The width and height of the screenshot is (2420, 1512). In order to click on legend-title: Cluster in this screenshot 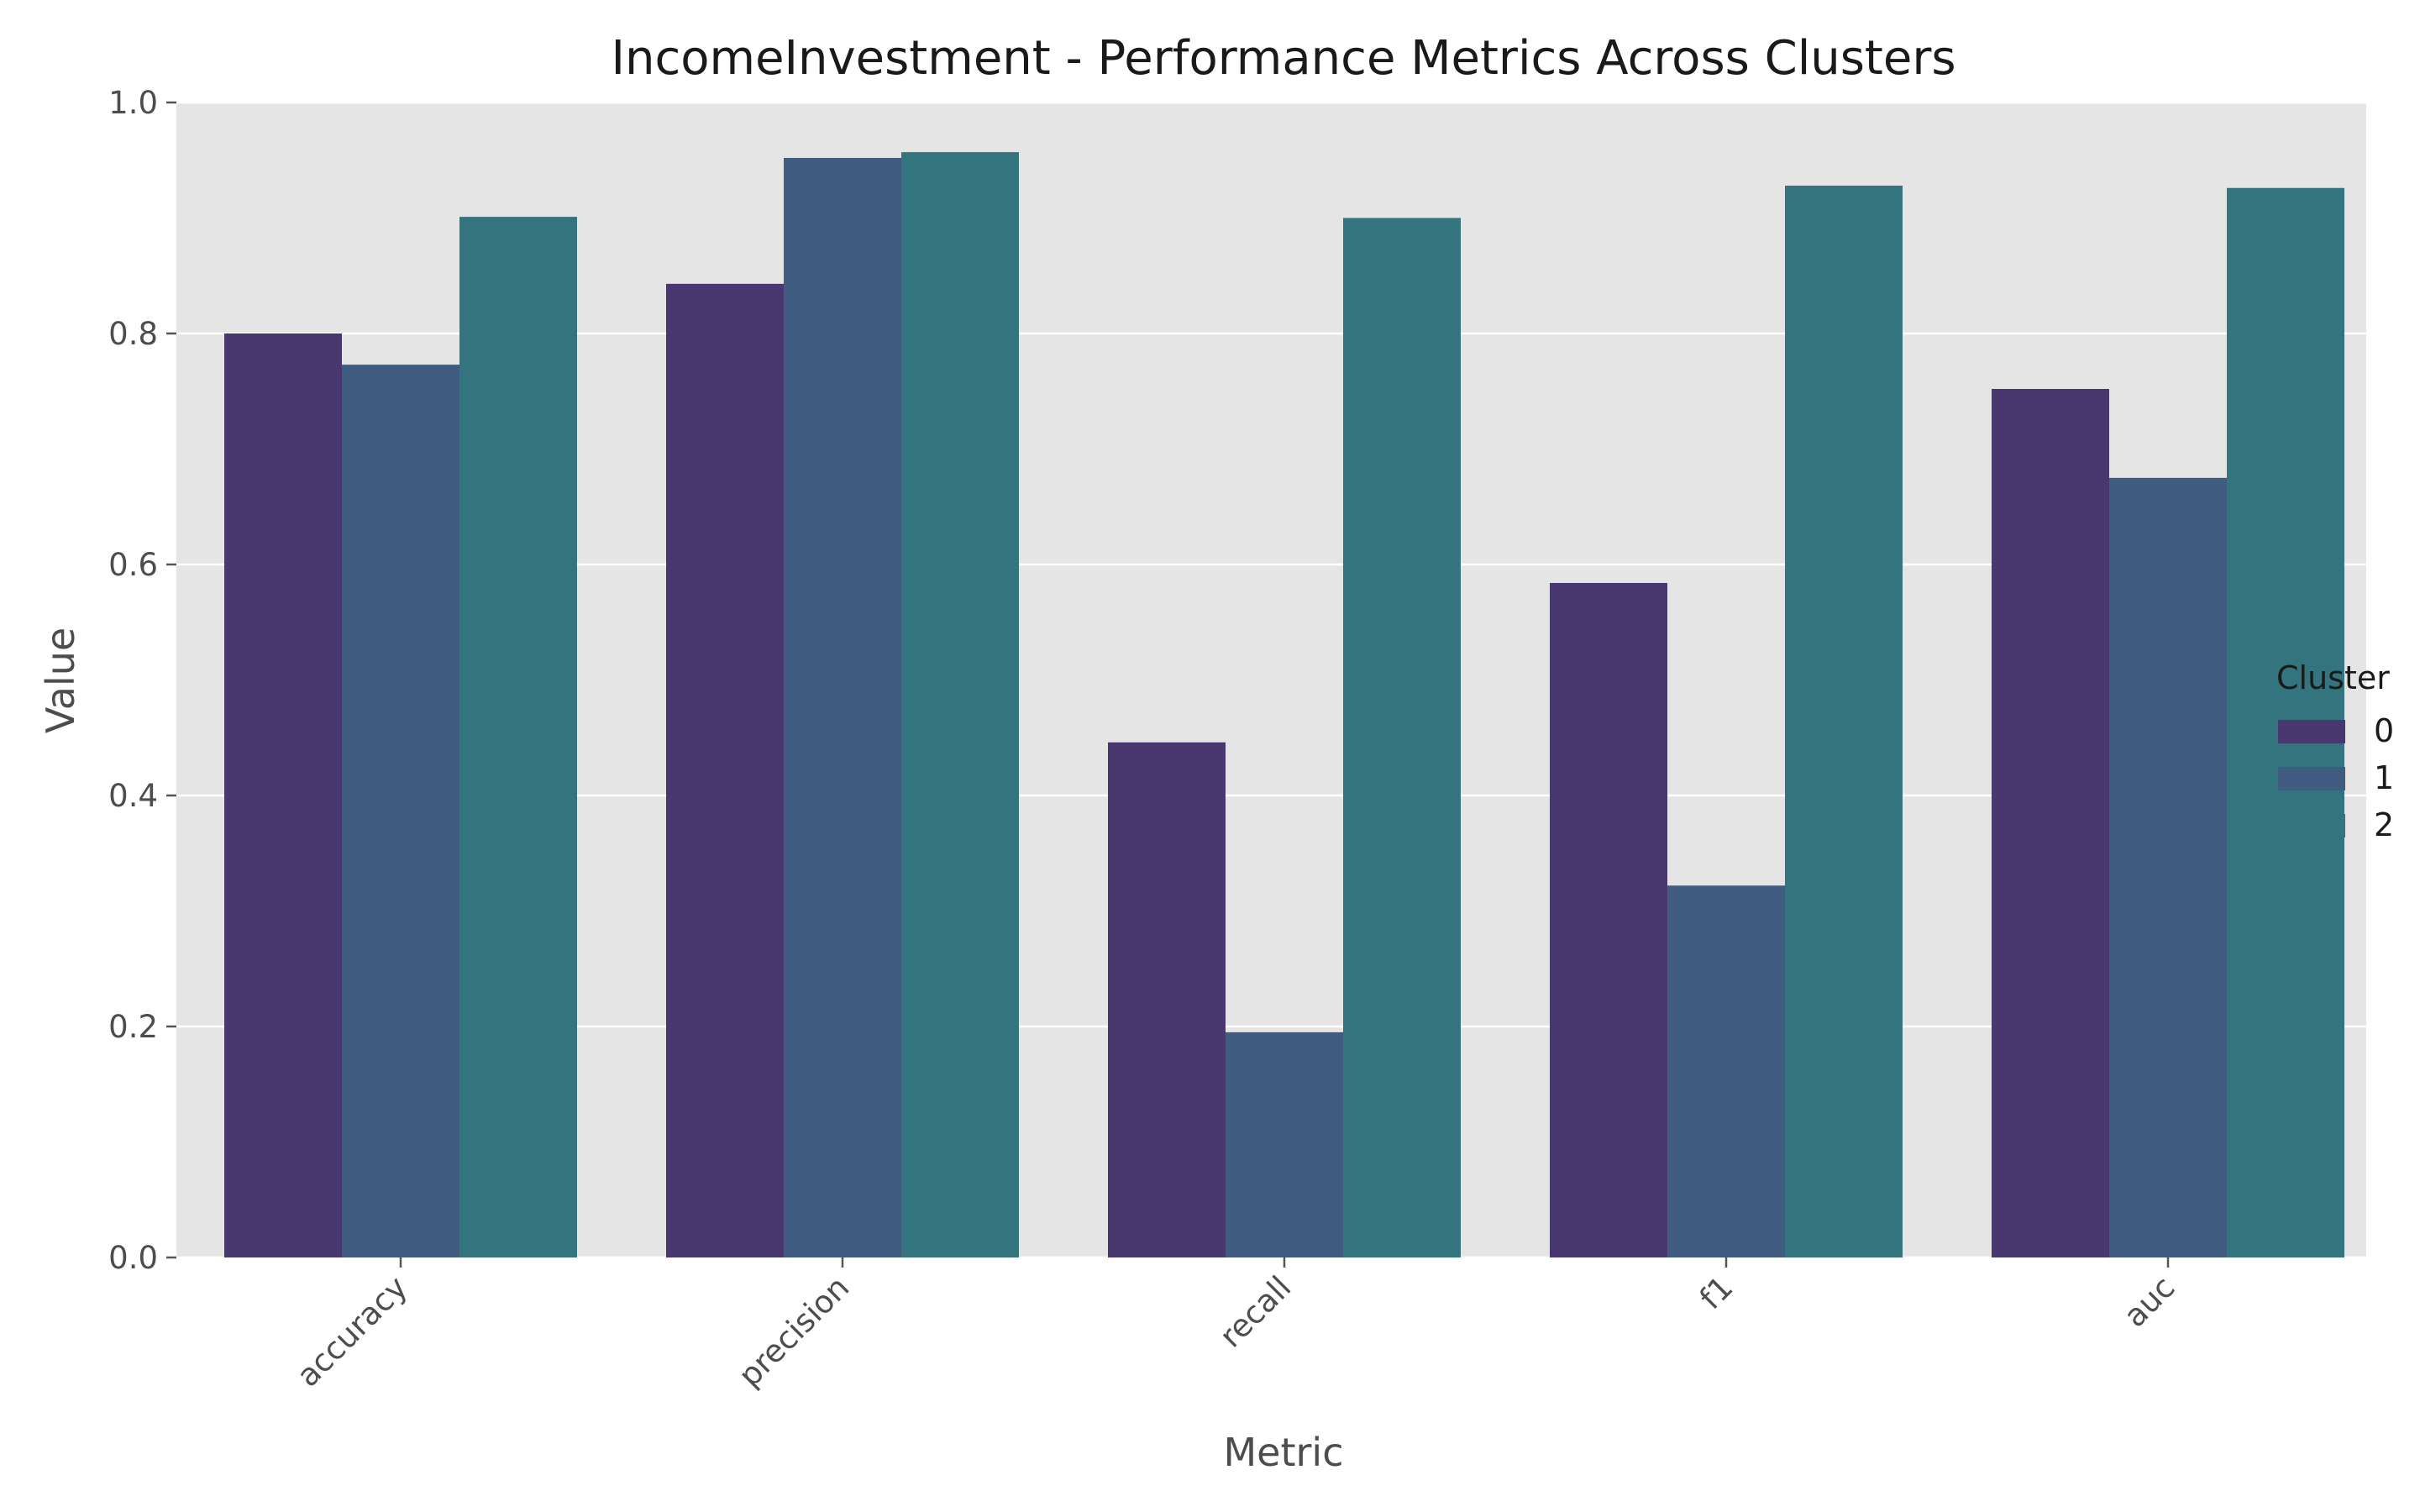, I will do `click(2333, 677)`.